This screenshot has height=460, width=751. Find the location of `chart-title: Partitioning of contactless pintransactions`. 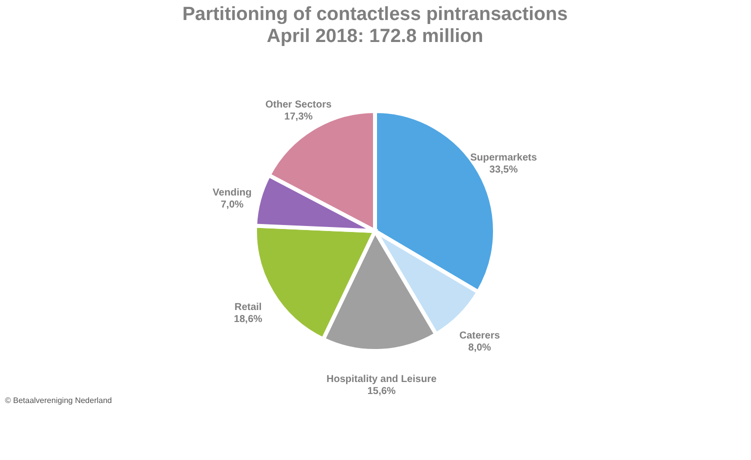

chart-title: Partitioning of contactless pintransactions is located at coordinates (375, 14).